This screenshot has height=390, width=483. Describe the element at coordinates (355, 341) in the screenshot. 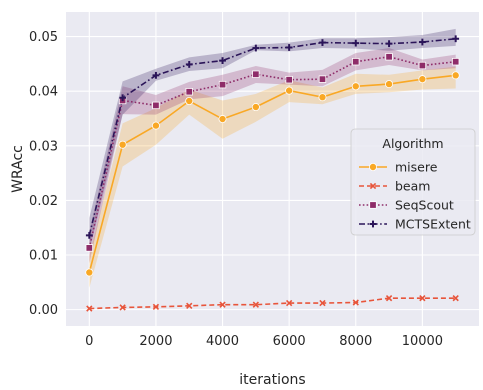

I see `x-tick-label: 8000` at that location.